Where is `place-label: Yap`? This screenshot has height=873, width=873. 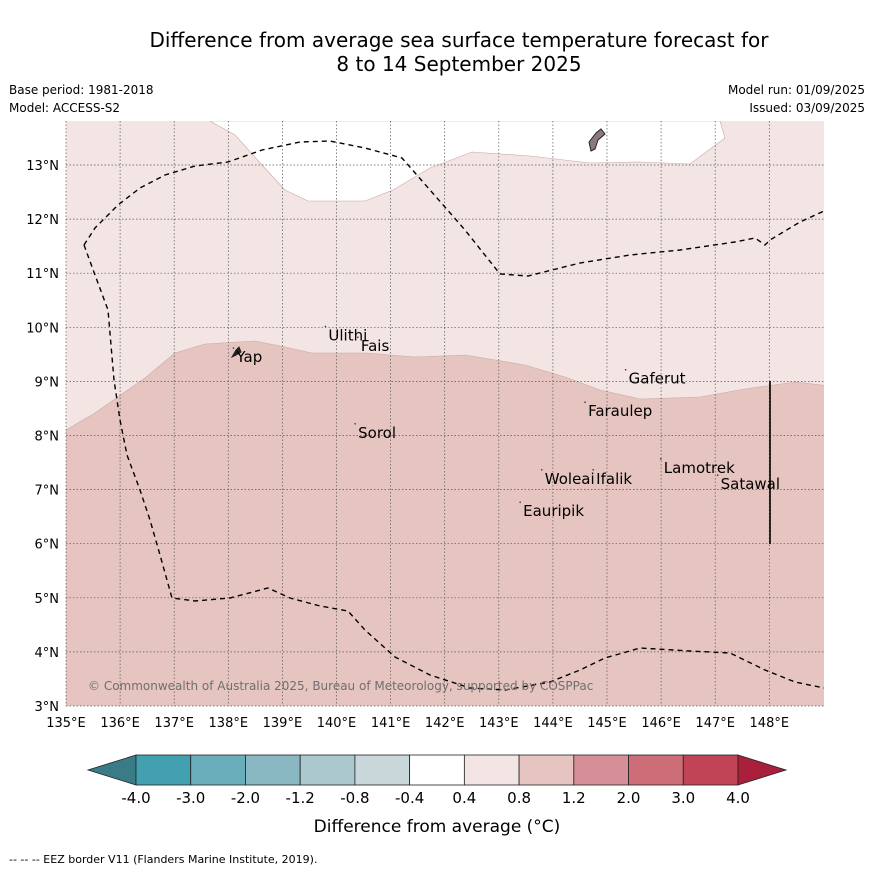
place-label: Yap is located at coordinates (248, 357).